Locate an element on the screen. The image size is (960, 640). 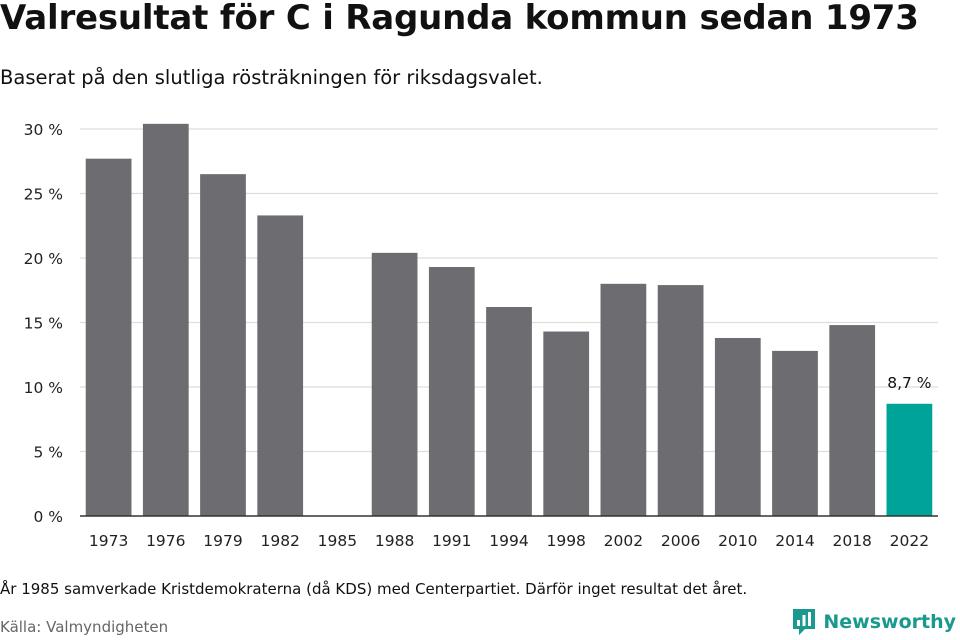
source-credit: Källa: Valmyndigheten is located at coordinates (84, 627).